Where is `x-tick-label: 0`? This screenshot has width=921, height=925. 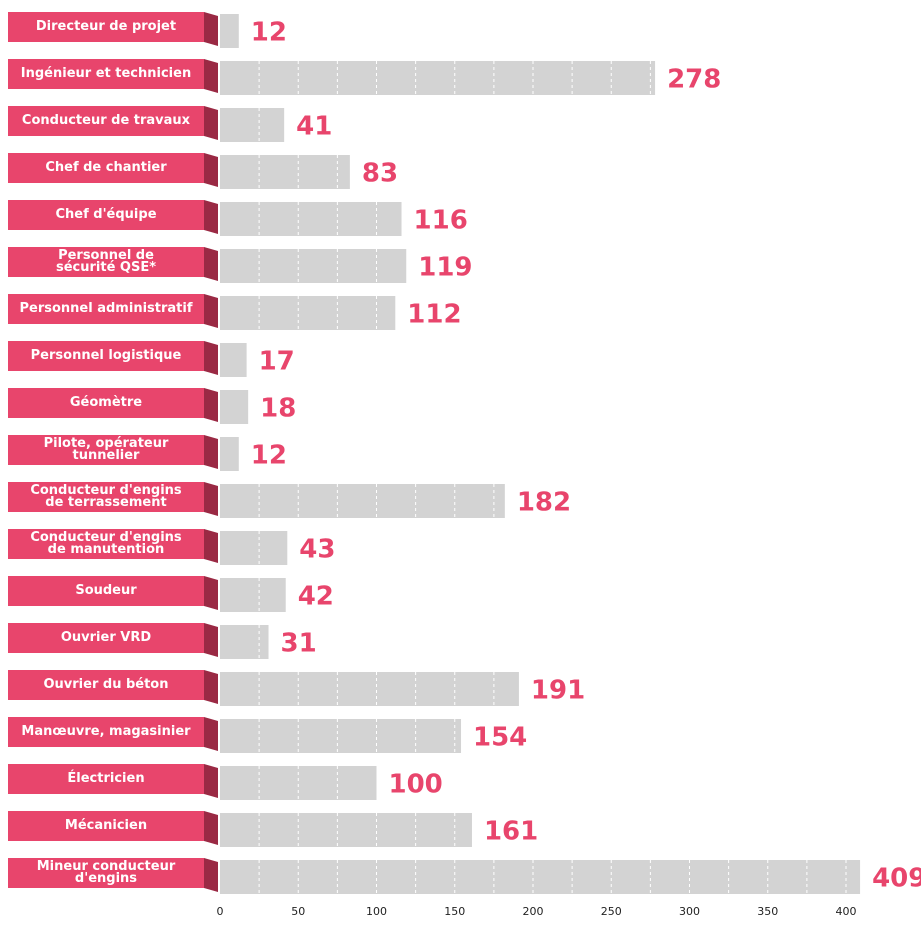
x-tick-label: 0 is located at coordinates (220, 911).